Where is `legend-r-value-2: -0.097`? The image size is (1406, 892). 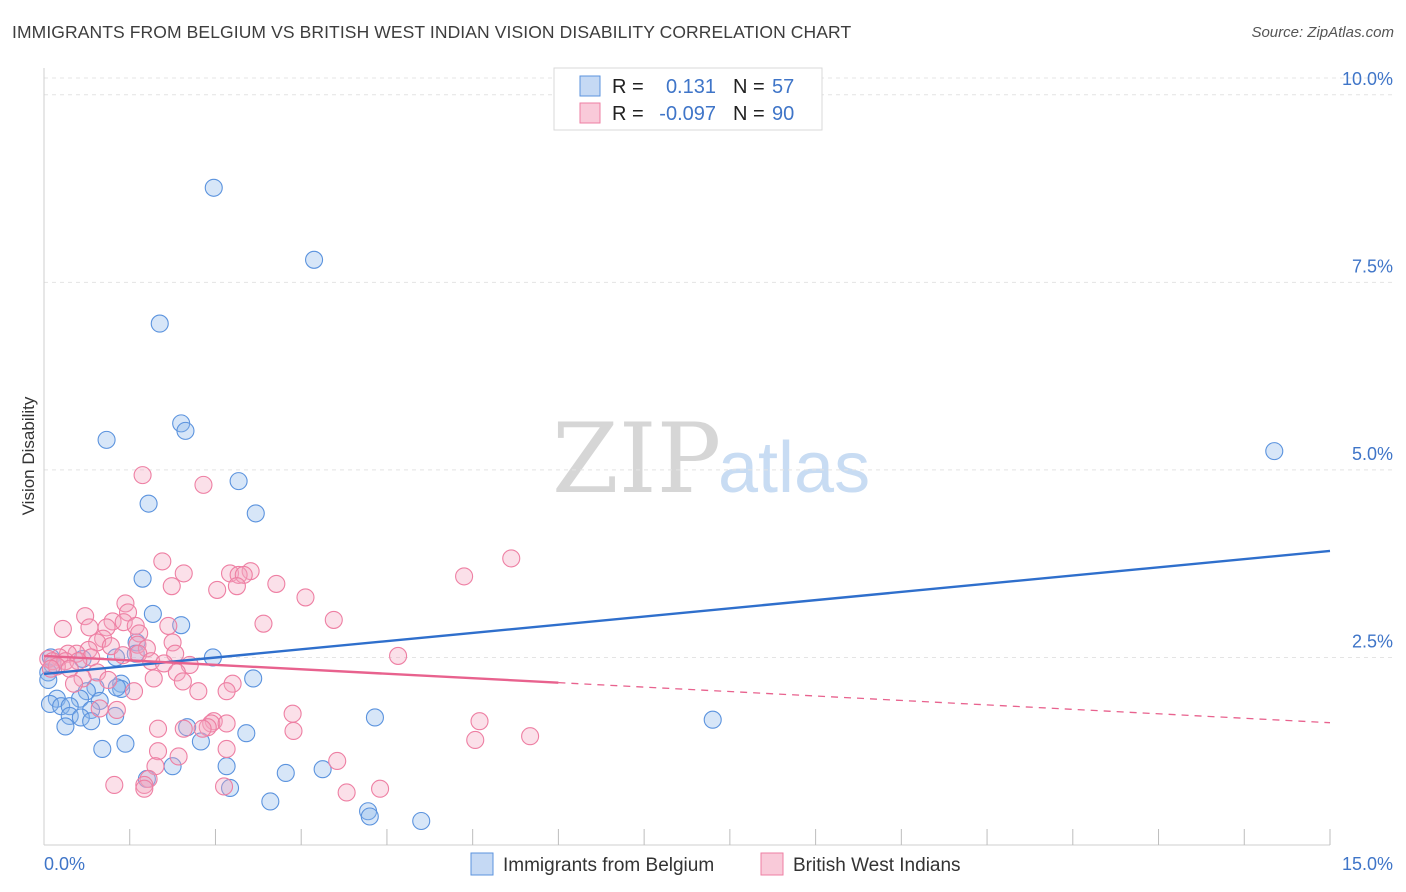 legend-r-value-2: -0.097 is located at coordinates (687, 114).